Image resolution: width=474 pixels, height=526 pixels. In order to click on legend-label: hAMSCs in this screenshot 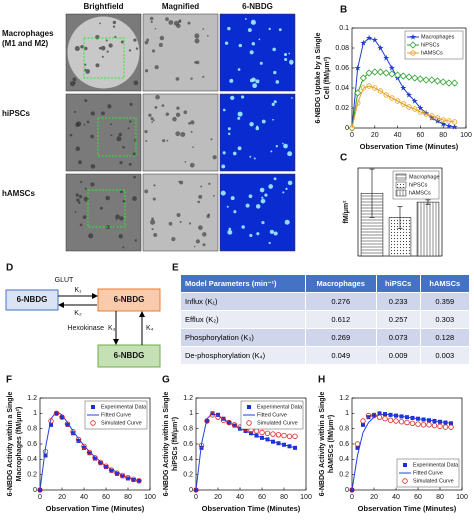, I will do `click(420, 193)`.